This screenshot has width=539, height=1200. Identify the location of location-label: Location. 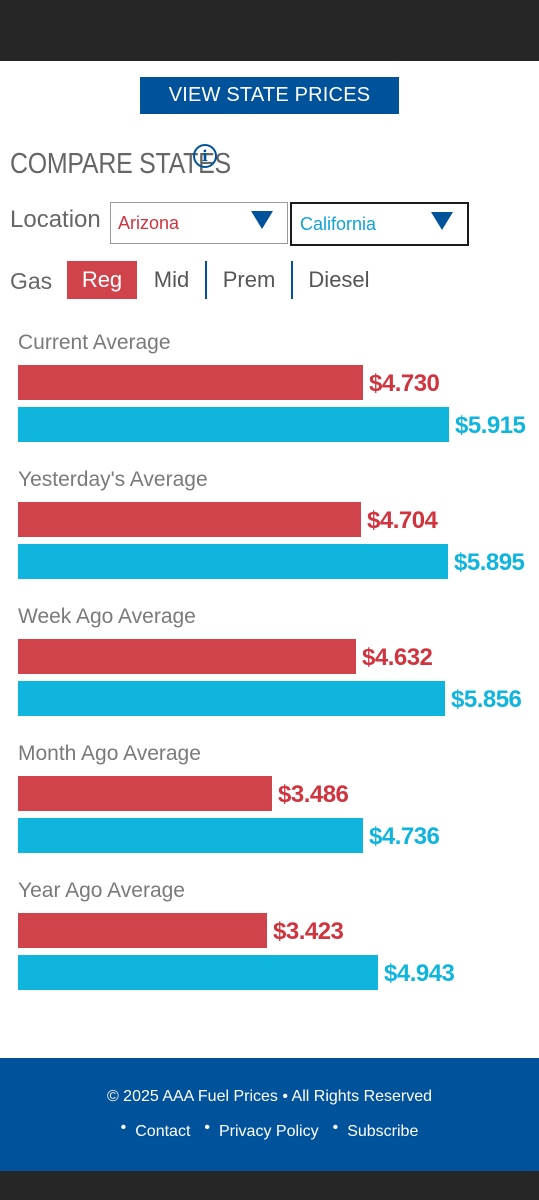
(55, 219).